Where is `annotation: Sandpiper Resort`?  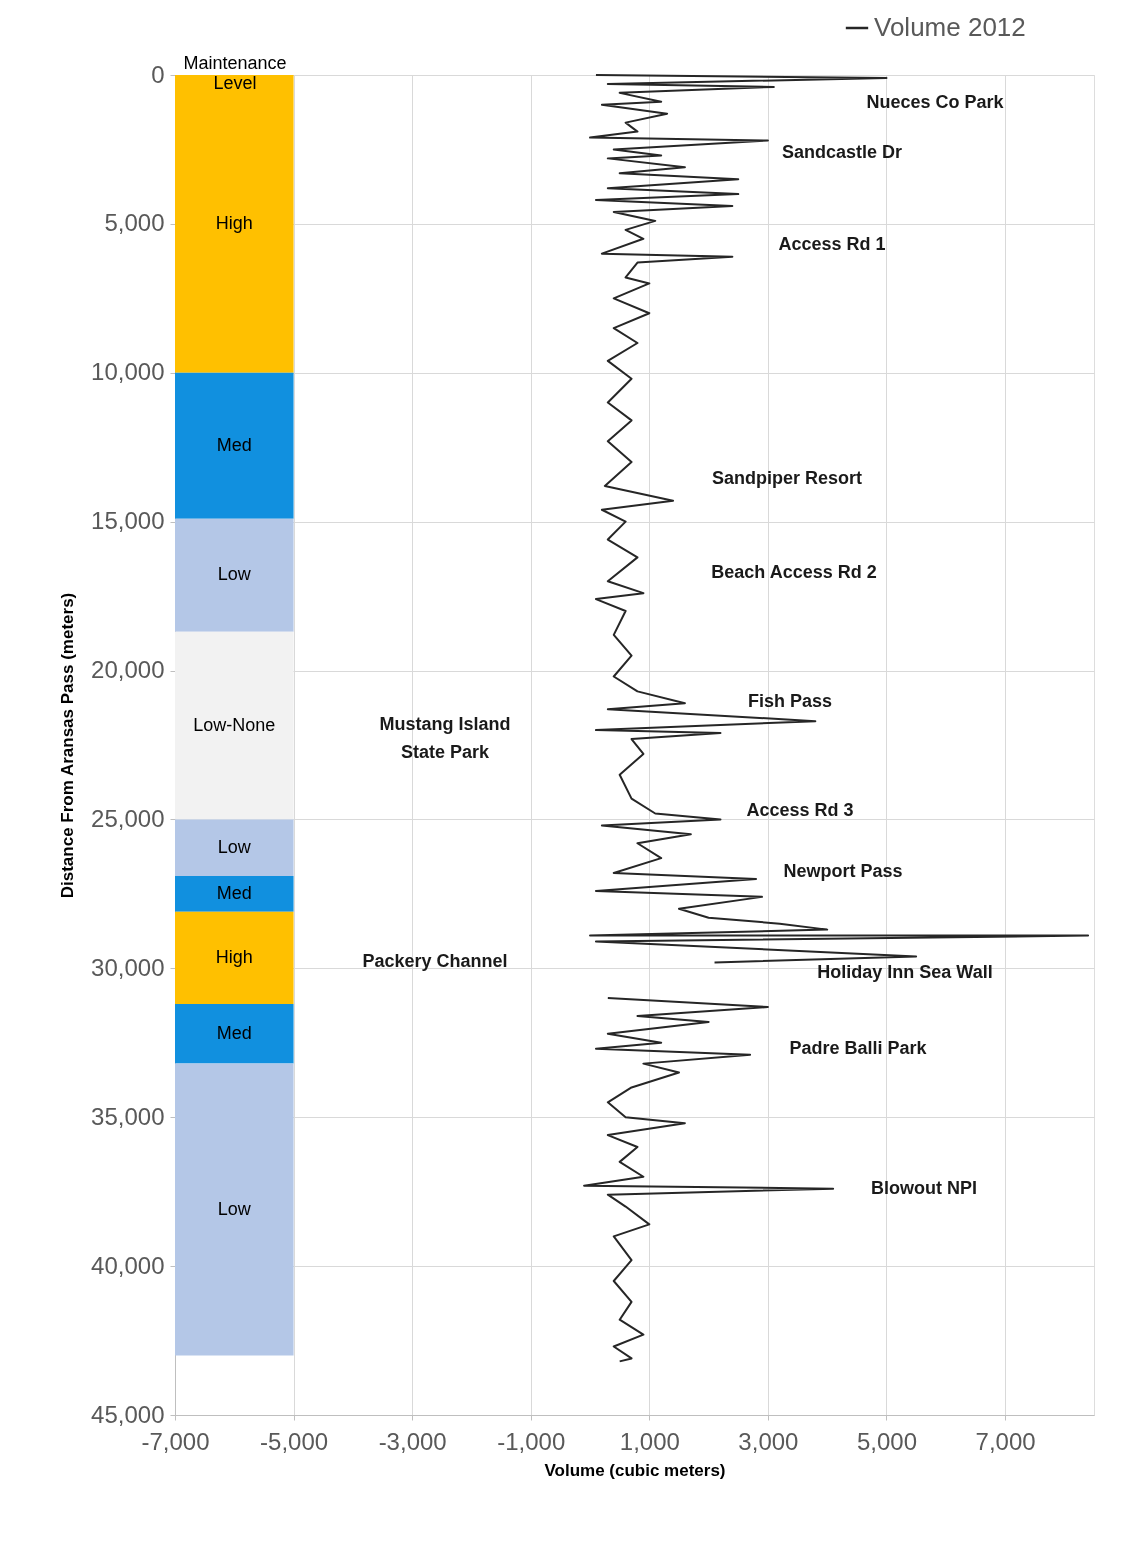 annotation: Sandpiper Resort is located at coordinates (787, 478).